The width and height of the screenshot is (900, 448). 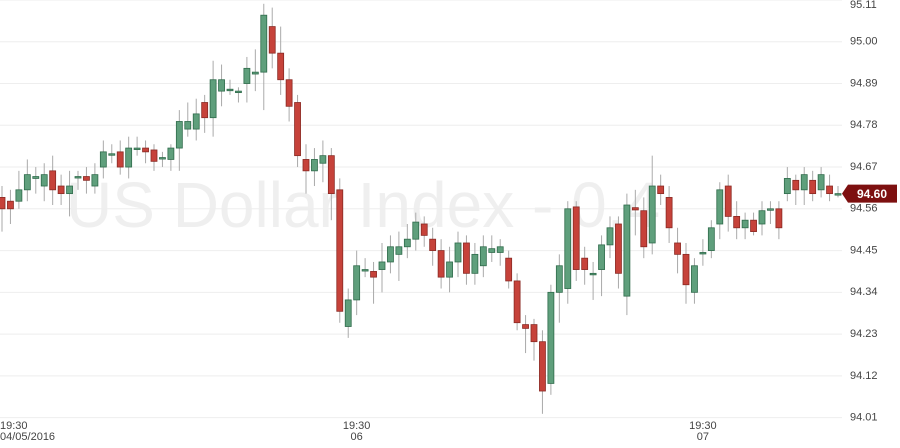 I want to click on y-tick-label: 94.34, so click(x=864, y=292).